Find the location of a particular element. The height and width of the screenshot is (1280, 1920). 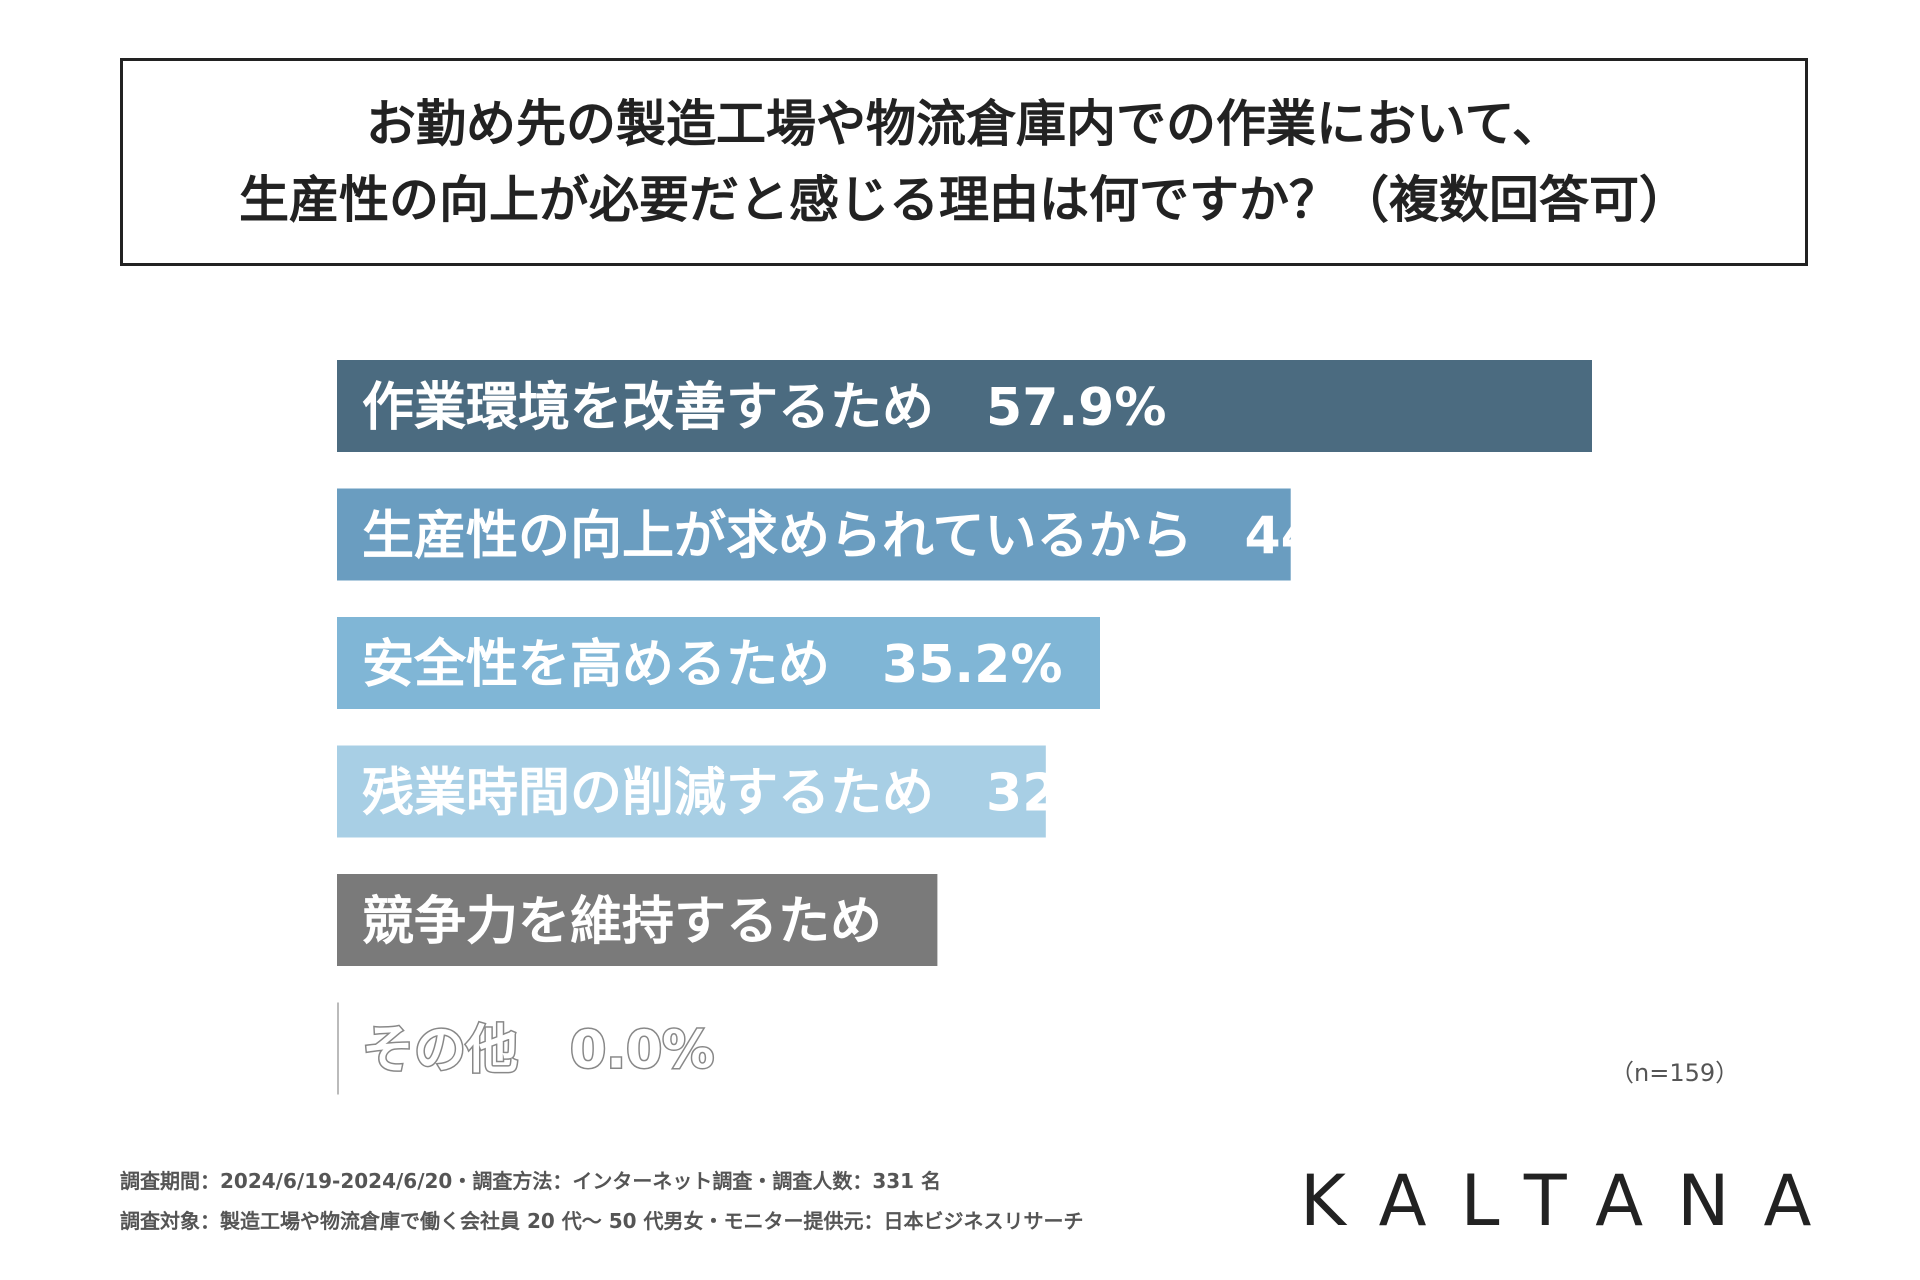

value-label-0: 57.9% is located at coordinates (1076, 408).